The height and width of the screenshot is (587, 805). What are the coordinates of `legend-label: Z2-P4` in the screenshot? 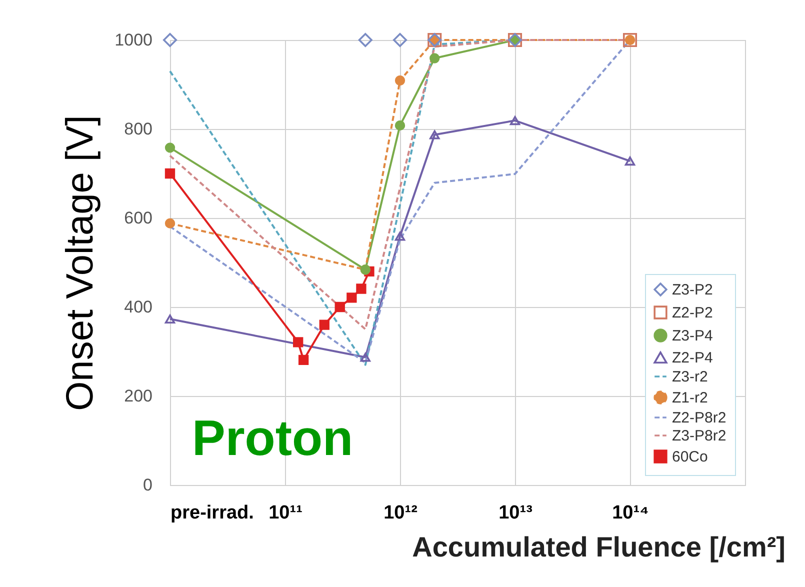 It's located at (692, 358).